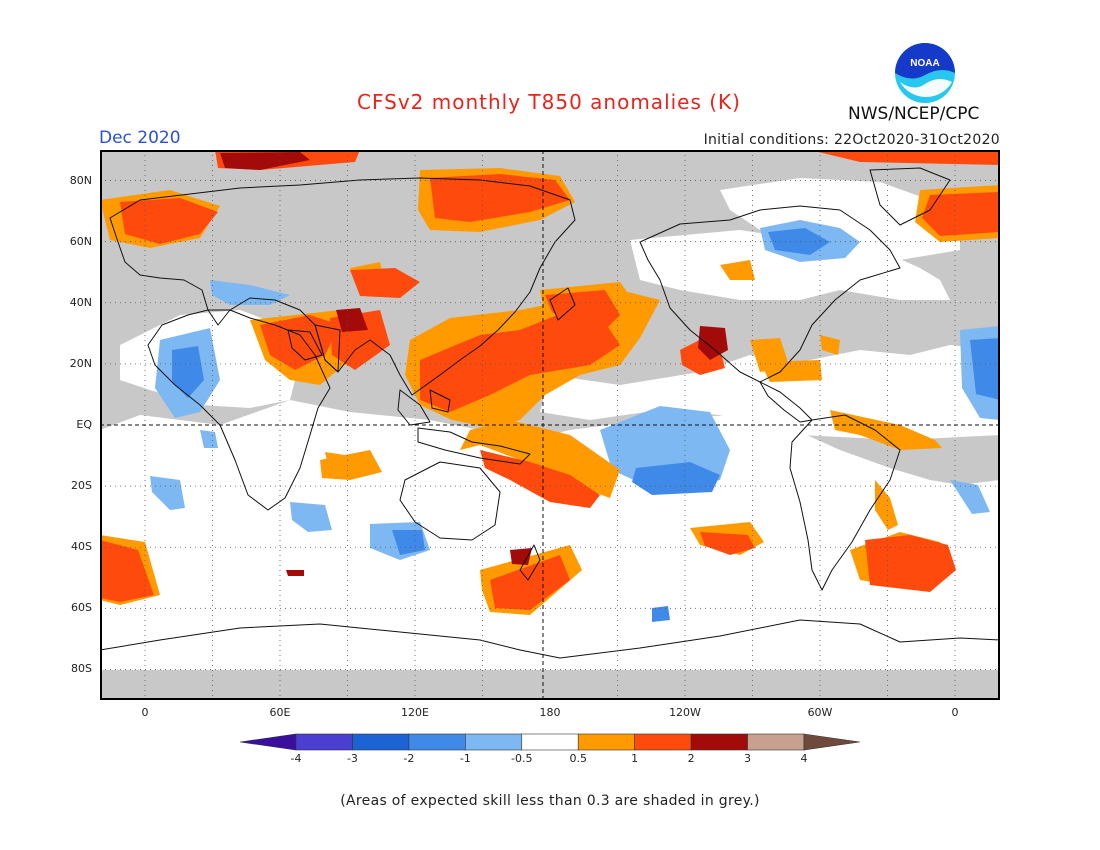 The width and height of the screenshot is (1100, 850). Describe the element at coordinates (522, 758) in the screenshot. I see `colorbar-tick-label: -0.5` at that location.